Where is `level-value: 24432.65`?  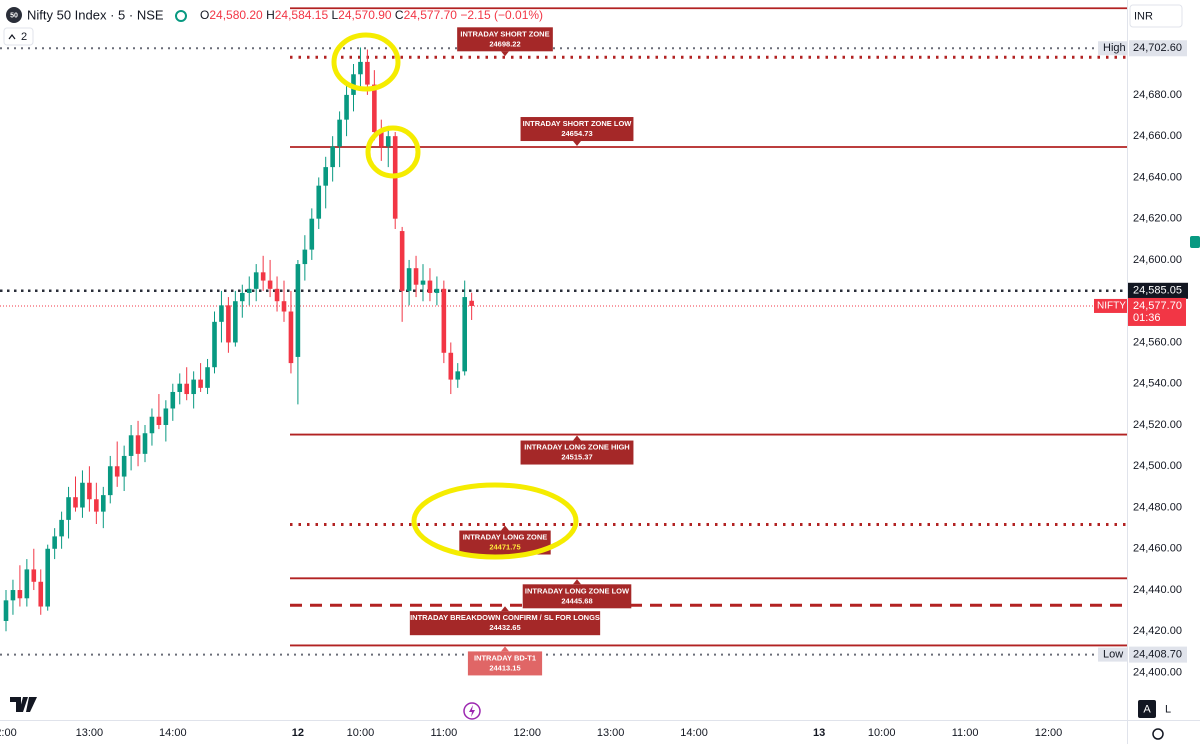
level-value: 24432.65 is located at coordinates (504, 627).